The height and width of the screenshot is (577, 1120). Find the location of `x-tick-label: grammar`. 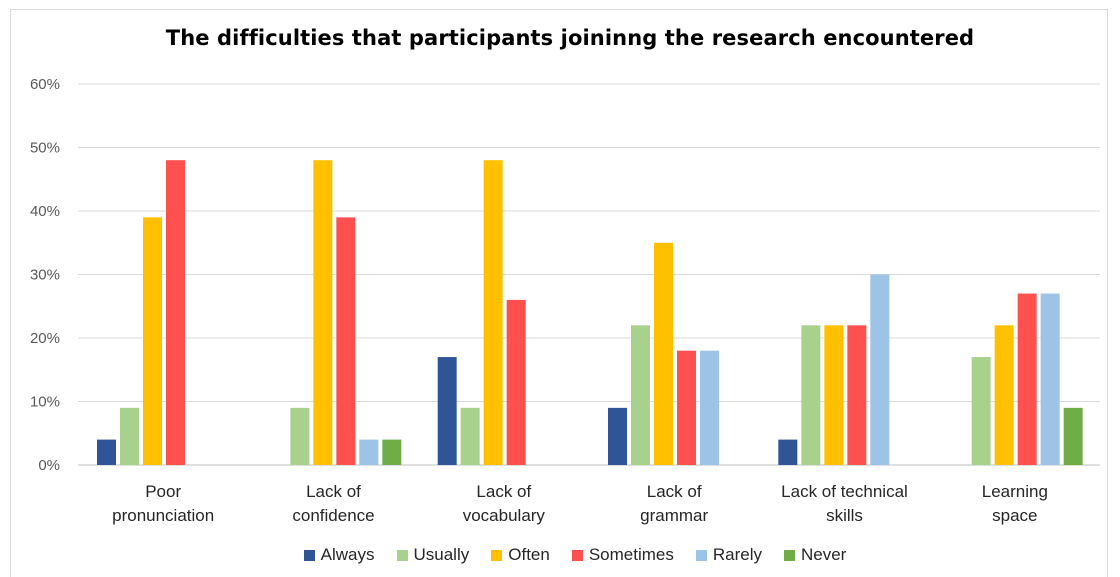

x-tick-label: grammar is located at coordinates (674, 515).